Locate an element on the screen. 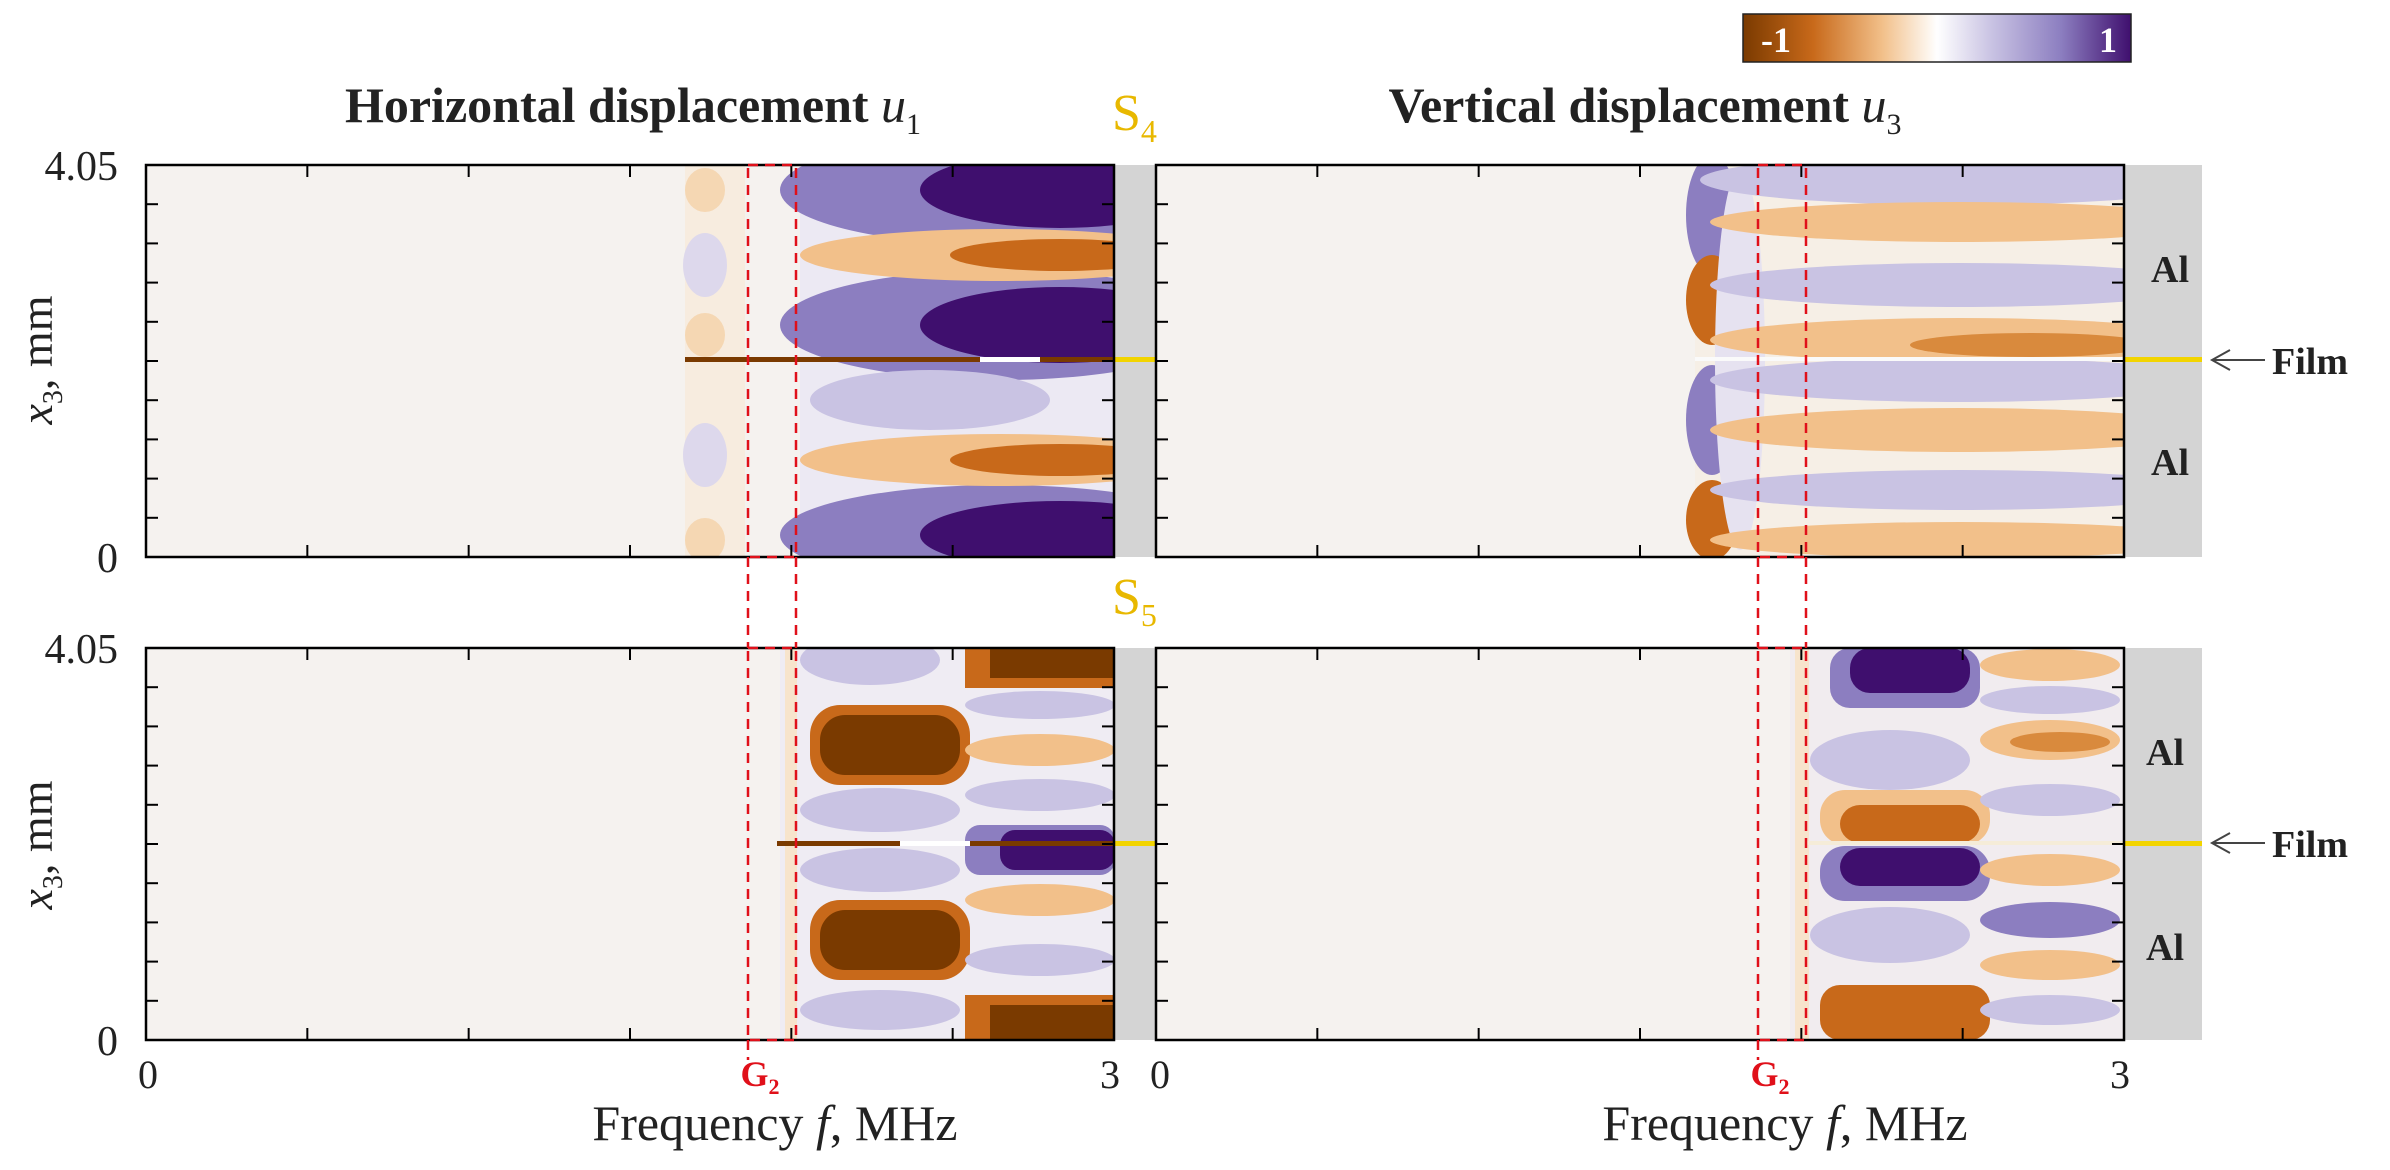 The width and height of the screenshot is (2390, 1170). y-tick-min-bottom: 0 is located at coordinates (107, 1042).